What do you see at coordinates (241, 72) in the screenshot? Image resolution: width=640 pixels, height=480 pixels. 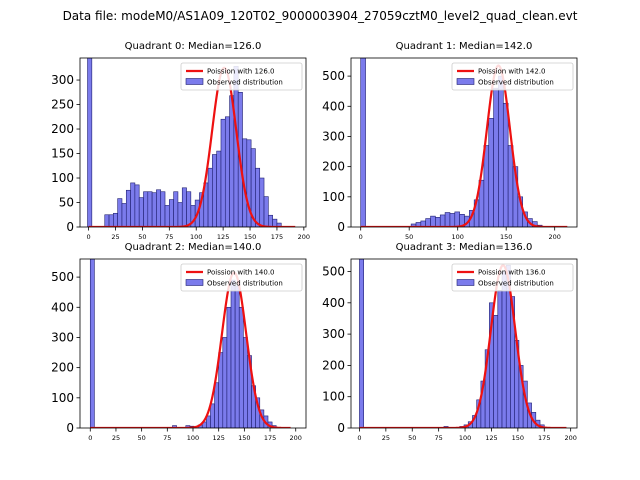 I see `legend-label-poisson: Poission with 126.0` at bounding box center [241, 72].